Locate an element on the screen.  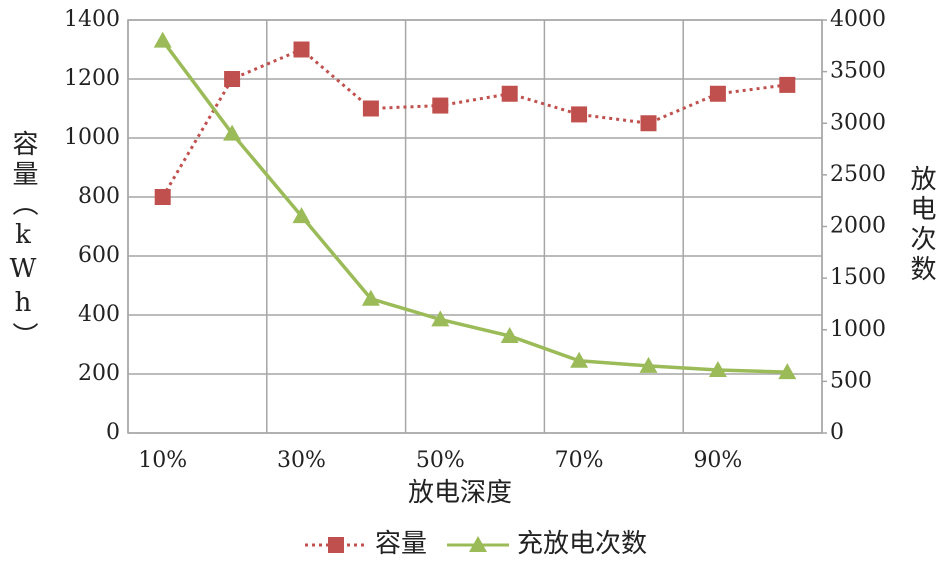
x-tick-label: 30% is located at coordinates (301, 460).